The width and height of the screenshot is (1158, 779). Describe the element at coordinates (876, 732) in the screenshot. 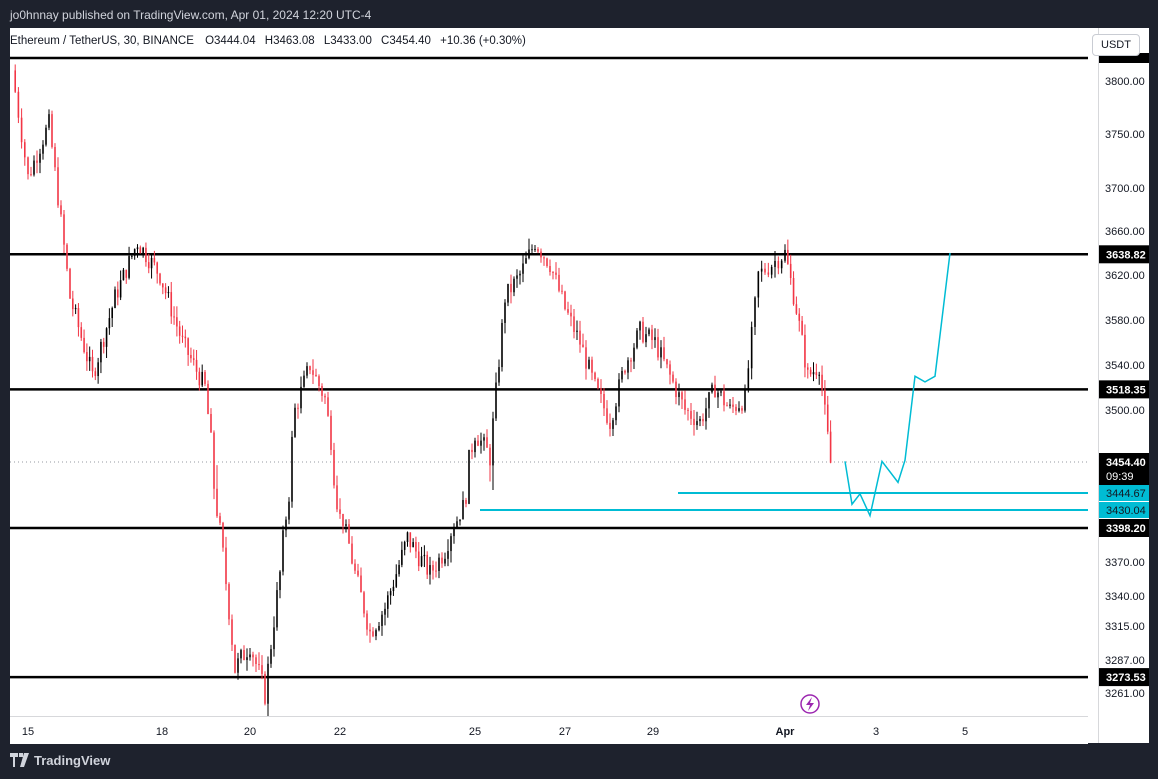

I see `time-tick-label: 3` at that location.